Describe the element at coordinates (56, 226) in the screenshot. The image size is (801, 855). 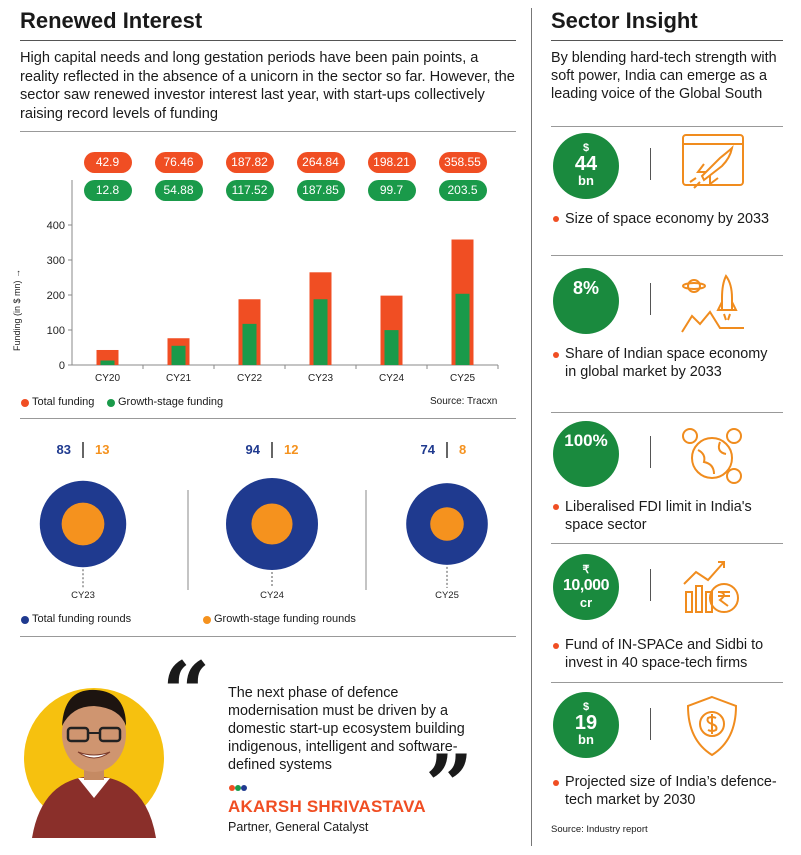
I see `y-tick-label: 400` at that location.